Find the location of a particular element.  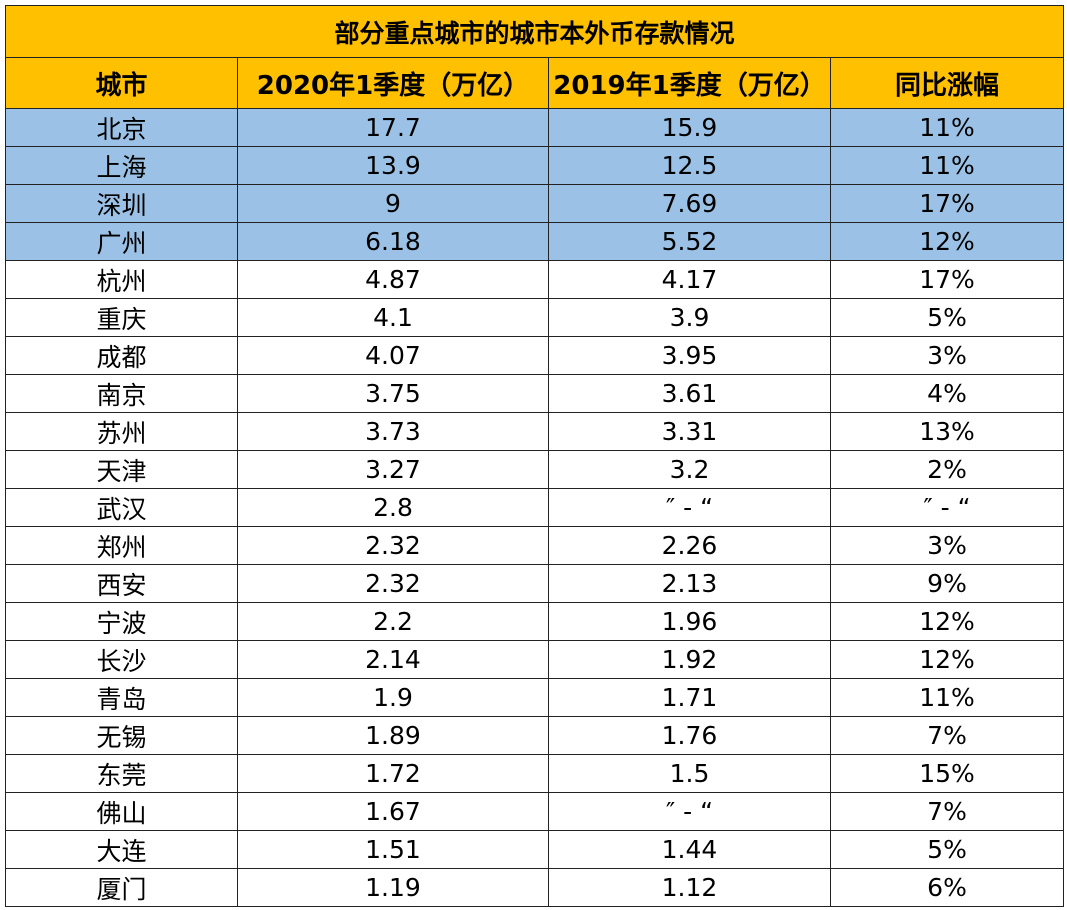

value-cell: 3.9 is located at coordinates (689, 317).